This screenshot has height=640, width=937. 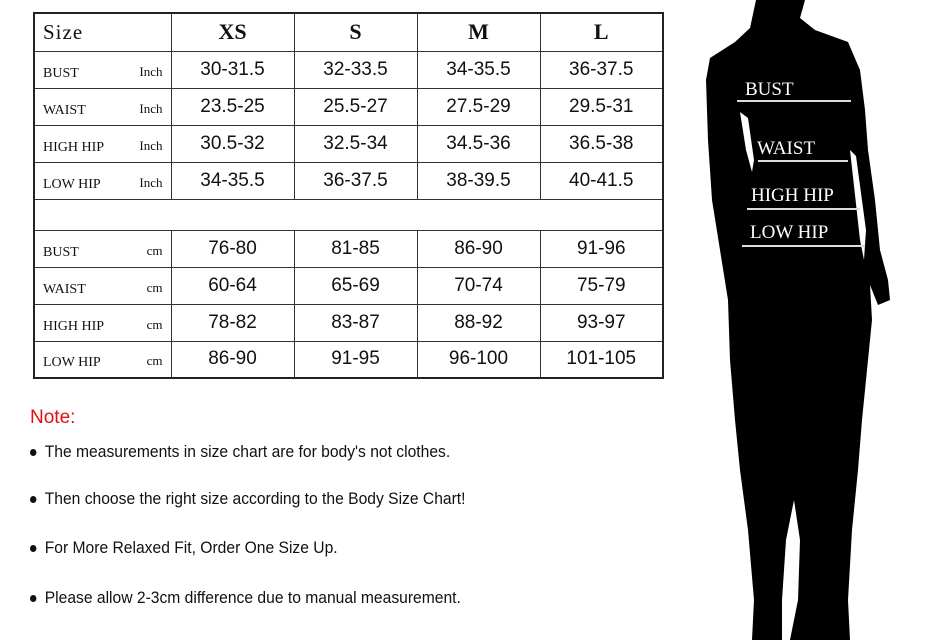 I want to click on table-cell: 38-39.5, so click(x=478, y=180).